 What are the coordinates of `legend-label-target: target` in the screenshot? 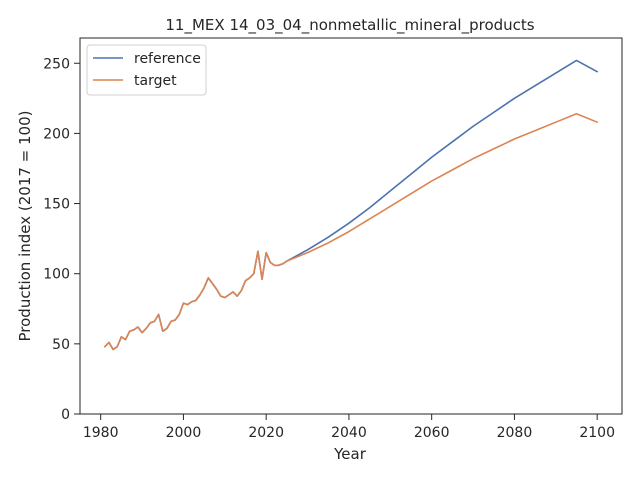 It's located at (155, 81).